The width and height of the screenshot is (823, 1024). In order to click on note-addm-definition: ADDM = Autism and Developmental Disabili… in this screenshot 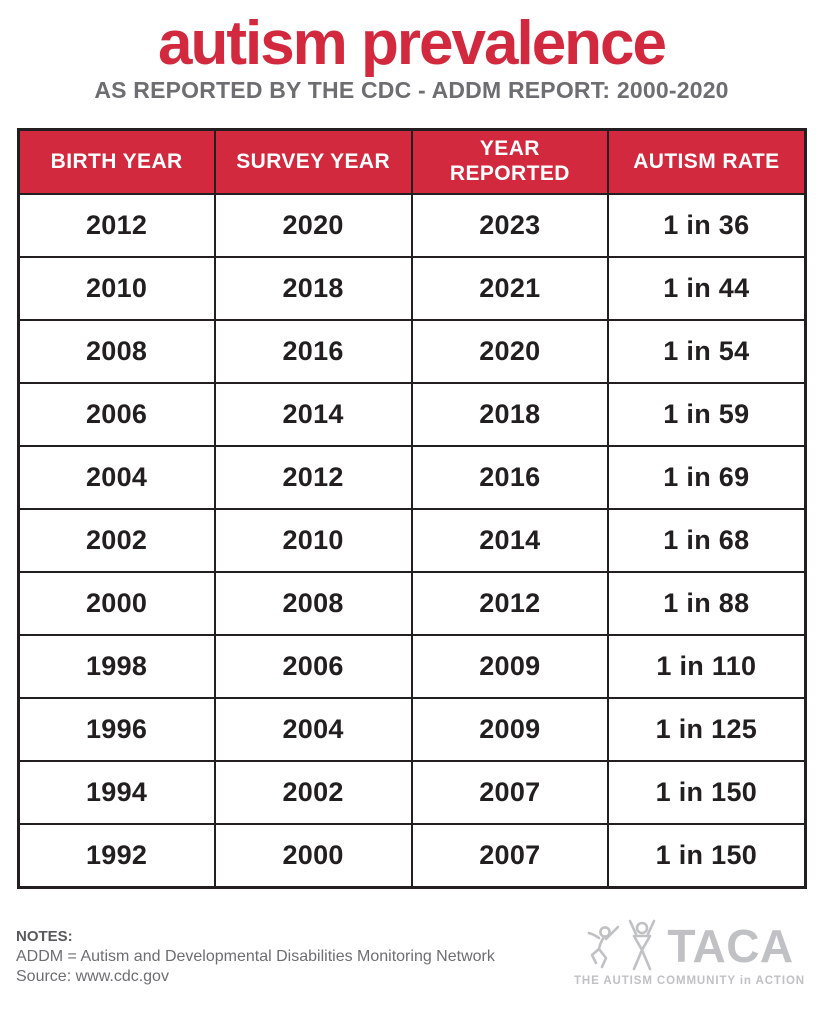, I will do `click(255, 957)`.